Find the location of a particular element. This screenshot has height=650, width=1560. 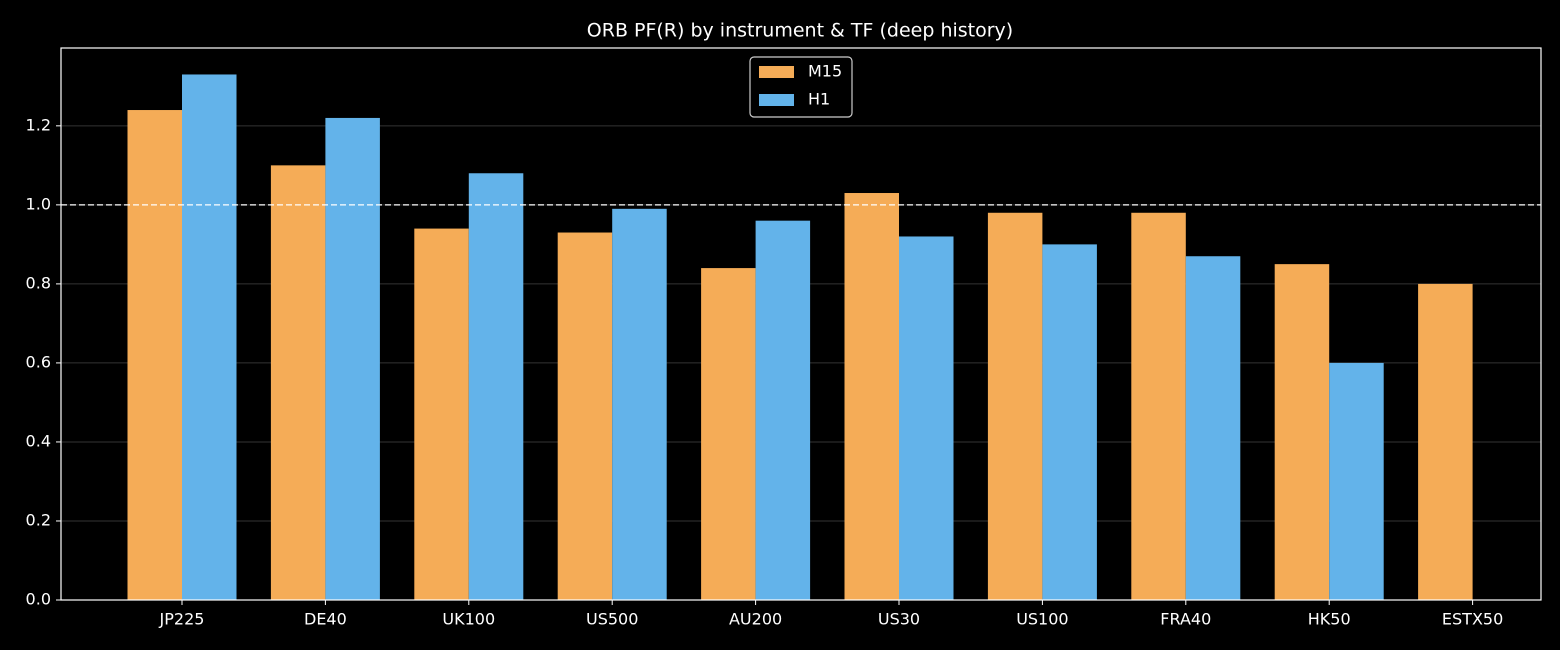

y-tick-label: 0.8 is located at coordinates (38, 282).